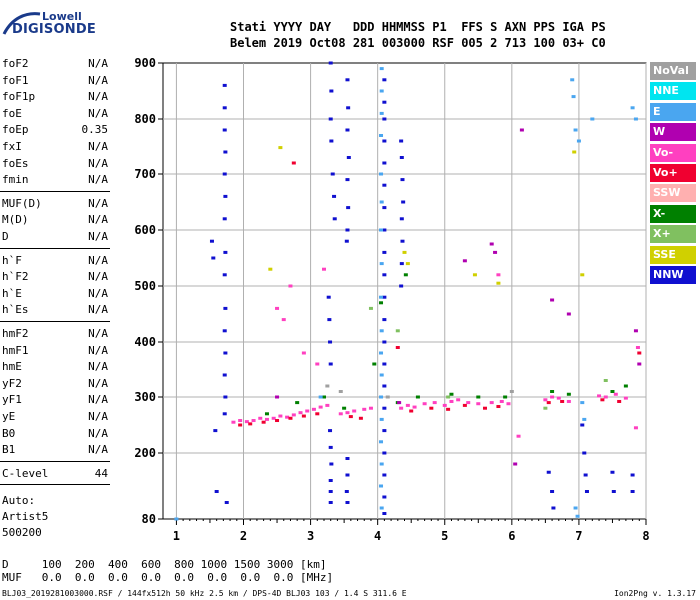 The height and width of the screenshot is (600, 700). What do you see at coordinates (95, 130) in the screenshot?
I see `param-value: 0.35` at bounding box center [95, 130].